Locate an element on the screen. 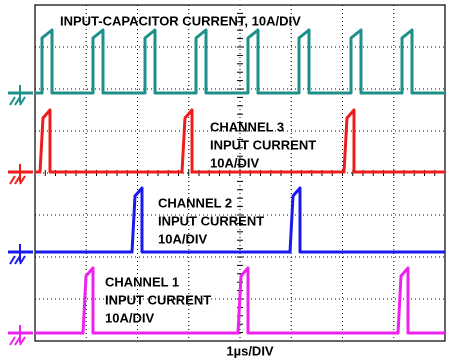  channel-label: CHANNEL 3 is located at coordinates (247, 126).